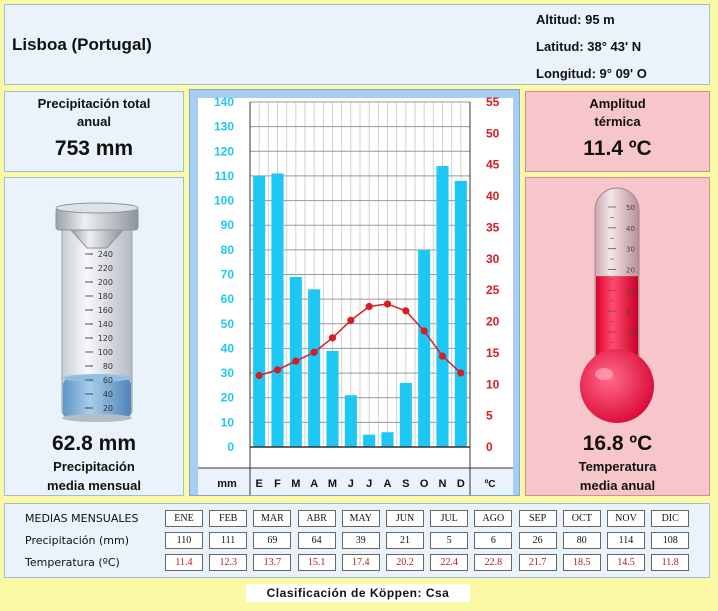  Describe the element at coordinates (493, 290) in the screenshot. I see `right-tick-label: 25` at that location.